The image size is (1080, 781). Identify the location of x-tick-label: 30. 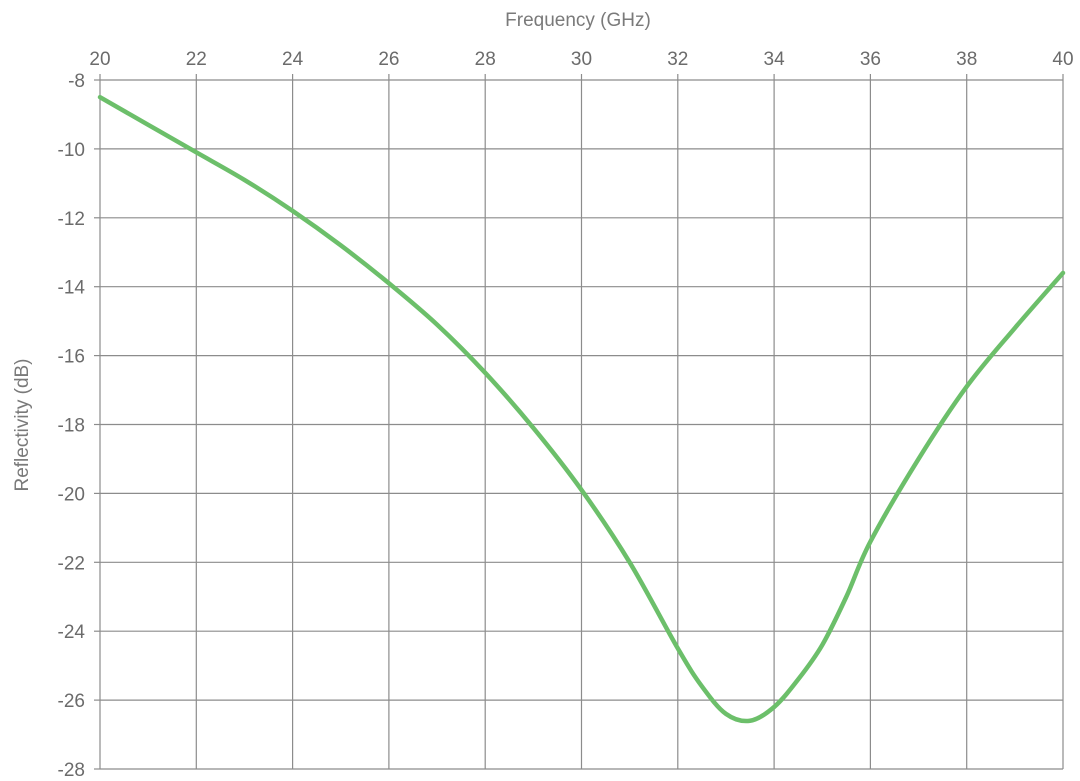
(581, 59).